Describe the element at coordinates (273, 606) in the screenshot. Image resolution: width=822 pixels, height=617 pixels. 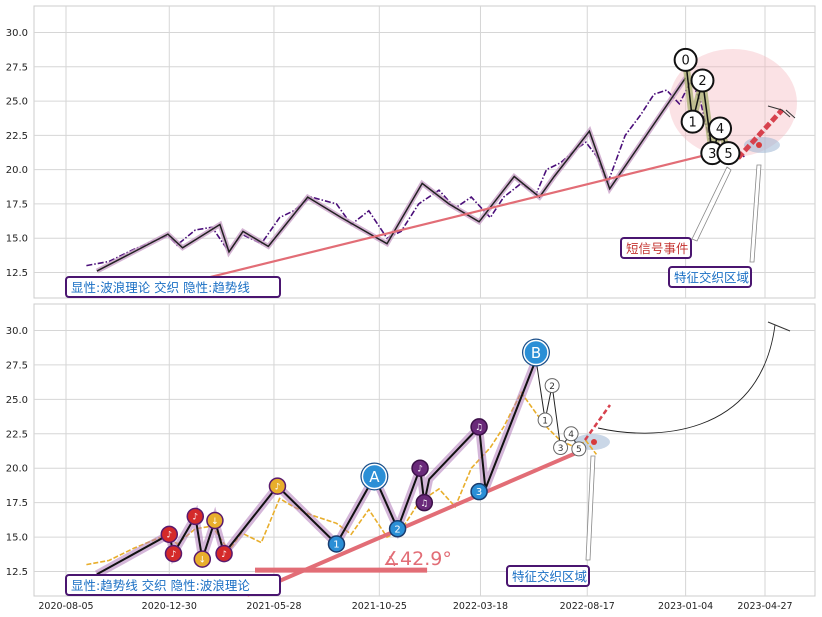
I see `x-tick-label: 2021-05-28` at that location.